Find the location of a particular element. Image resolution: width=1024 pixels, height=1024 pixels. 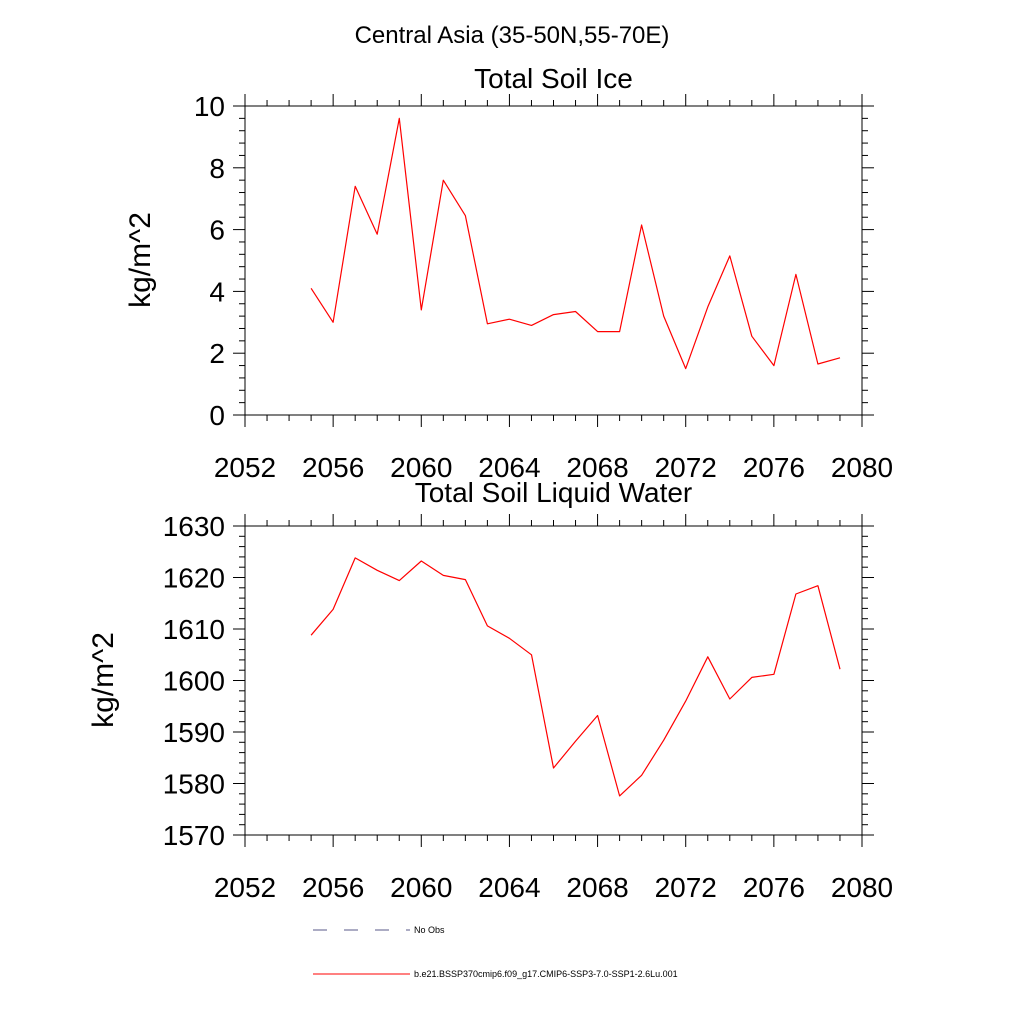

panel-title: Total Soil Liquid Water is located at coordinates (554, 492).